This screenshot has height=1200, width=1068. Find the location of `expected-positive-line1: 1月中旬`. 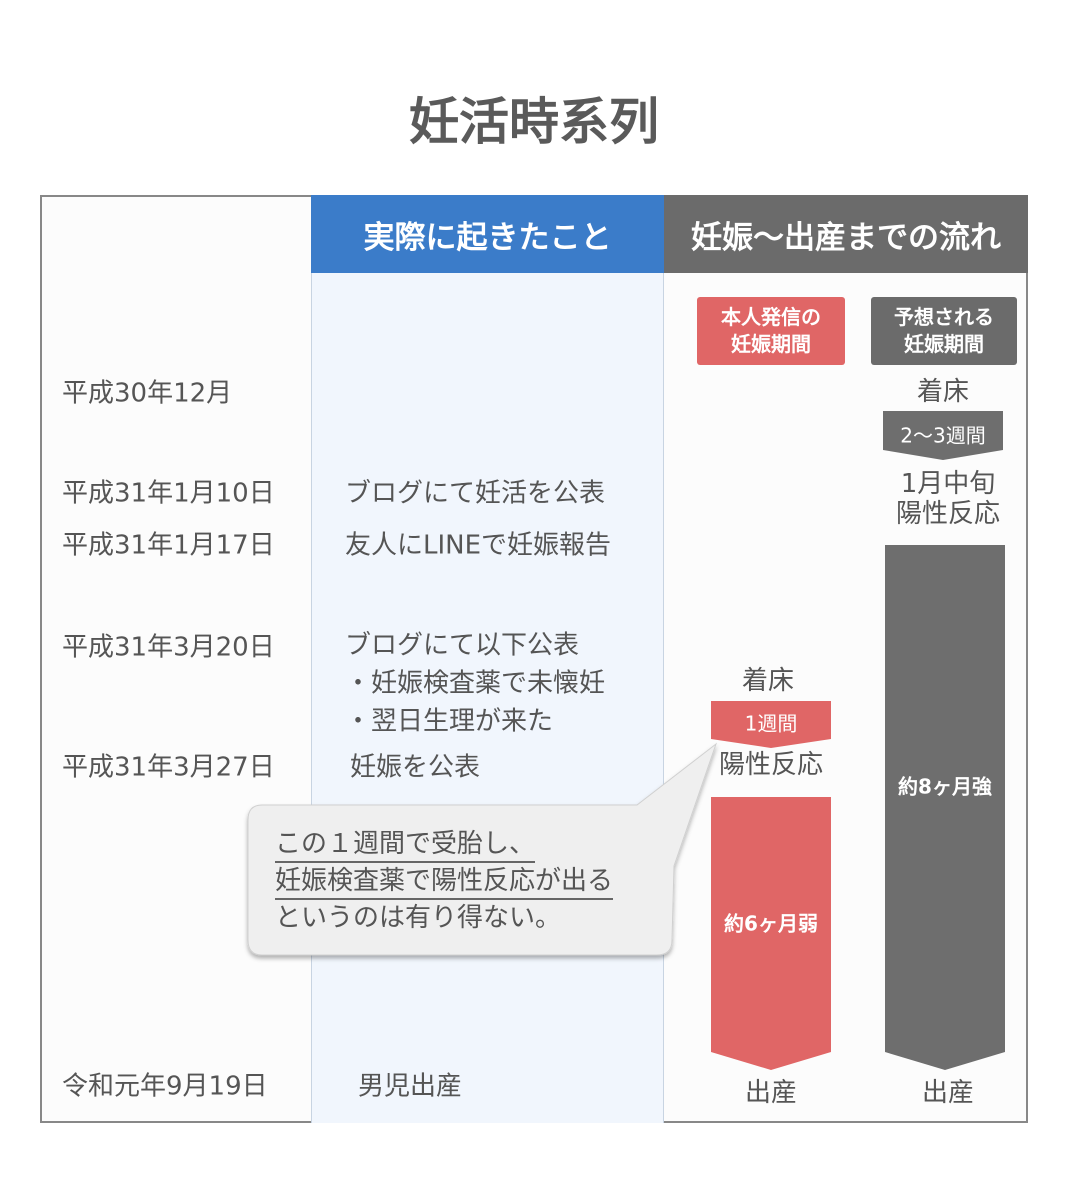

expected-positive-line1: 1月中旬 is located at coordinates (948, 484).